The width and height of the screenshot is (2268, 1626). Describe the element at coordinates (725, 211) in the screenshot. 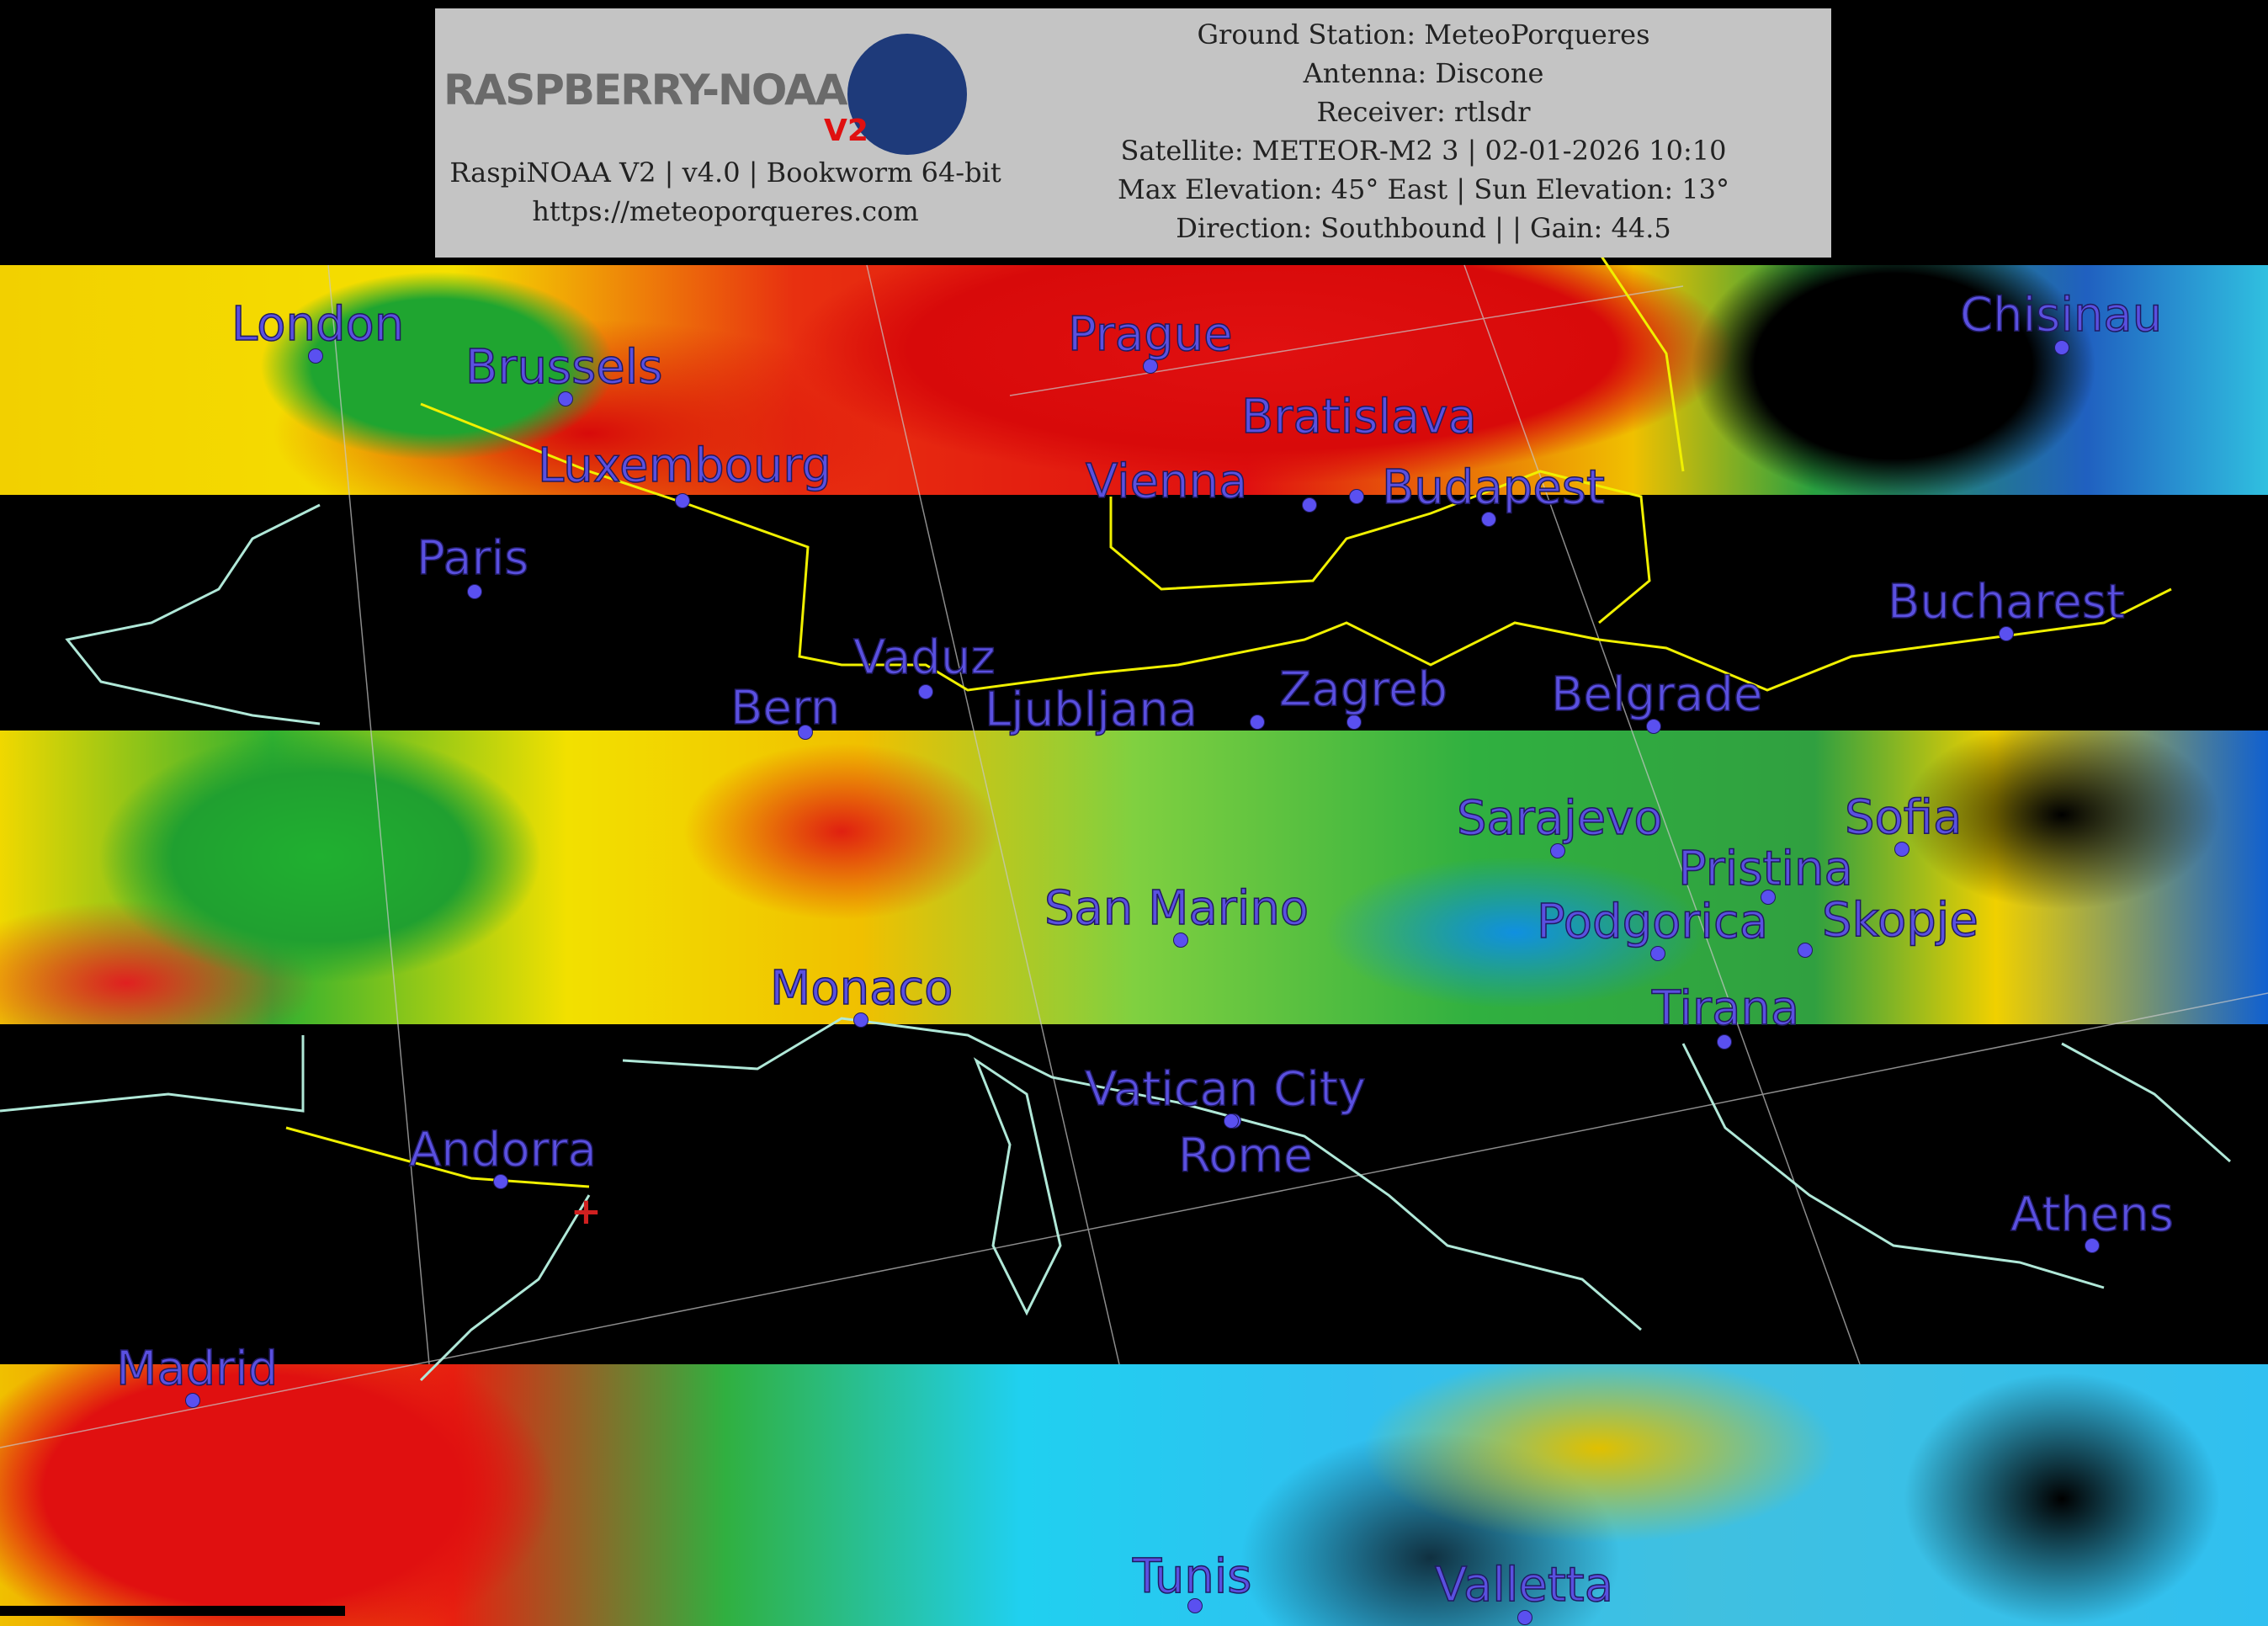

I see `website-link: https://meteoporqueres.com` at that location.